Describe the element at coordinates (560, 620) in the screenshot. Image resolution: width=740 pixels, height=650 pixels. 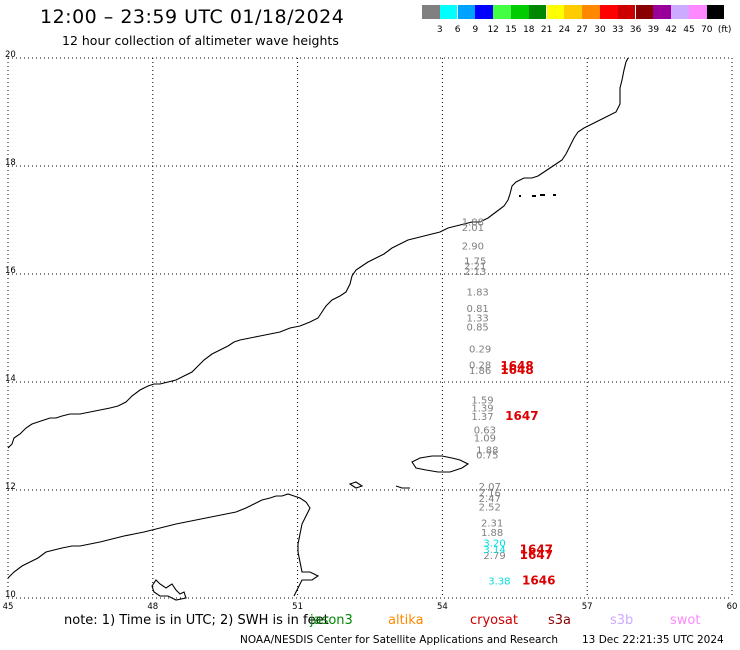
I see `satellite-s3a: s3a` at that location.